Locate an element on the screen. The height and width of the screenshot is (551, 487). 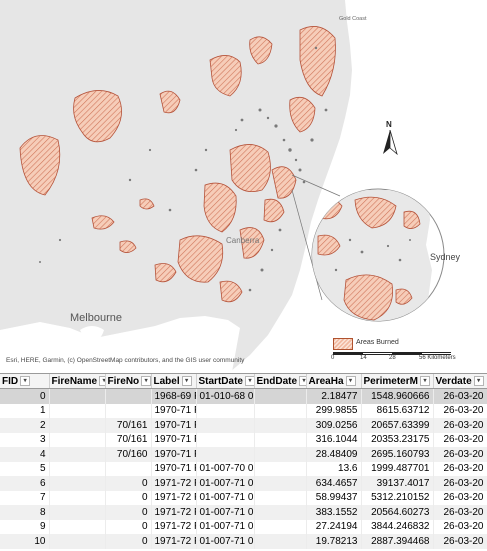
table-cell-startdate: 01-007-70 0:00:00 is located at coordinates (225, 468).